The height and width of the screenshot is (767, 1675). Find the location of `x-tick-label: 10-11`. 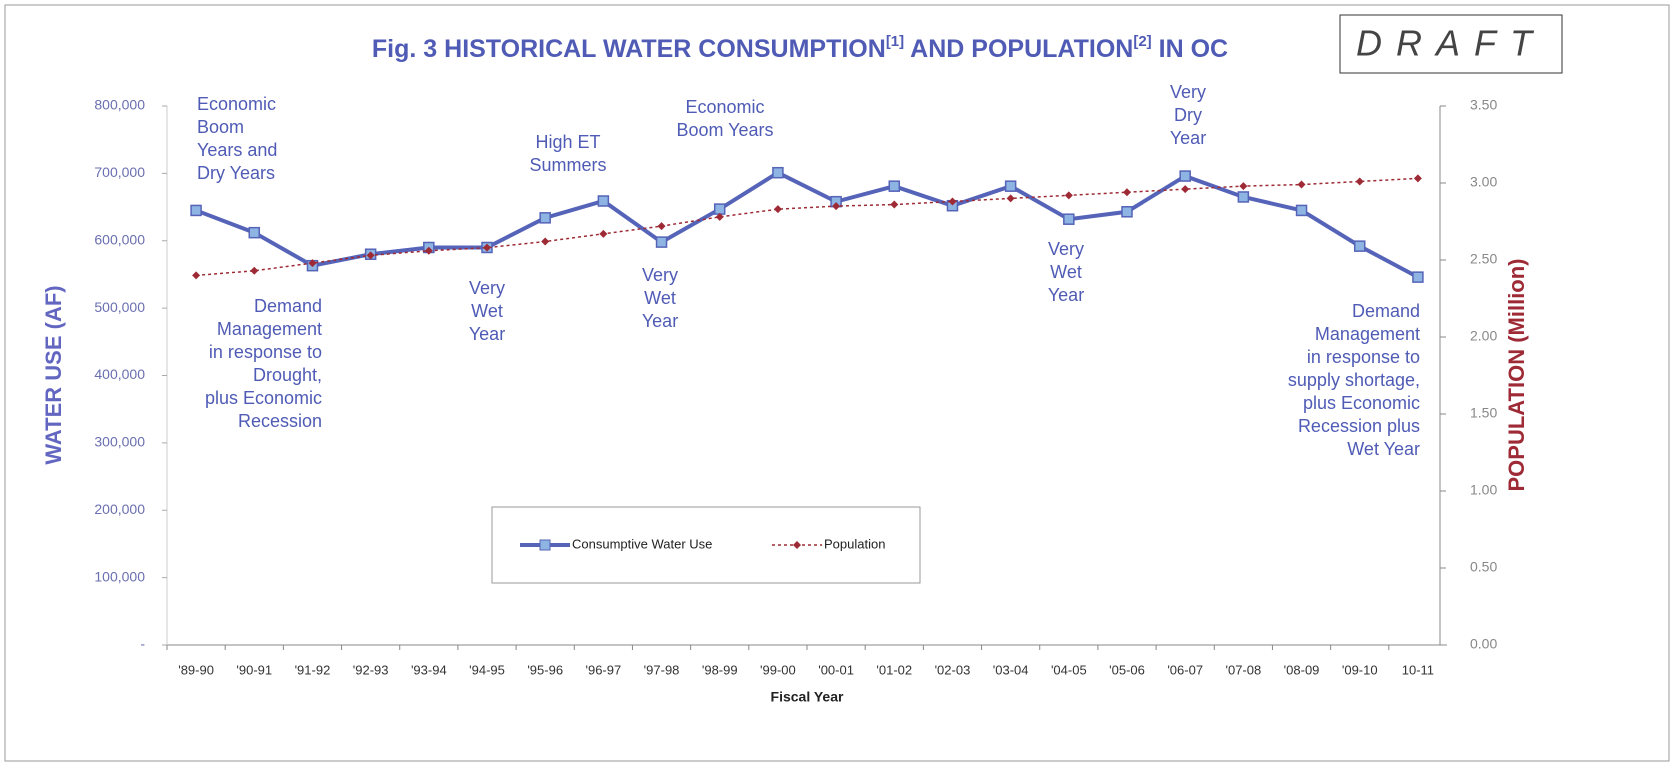

x-tick-label: 10-11 is located at coordinates (1418, 669).